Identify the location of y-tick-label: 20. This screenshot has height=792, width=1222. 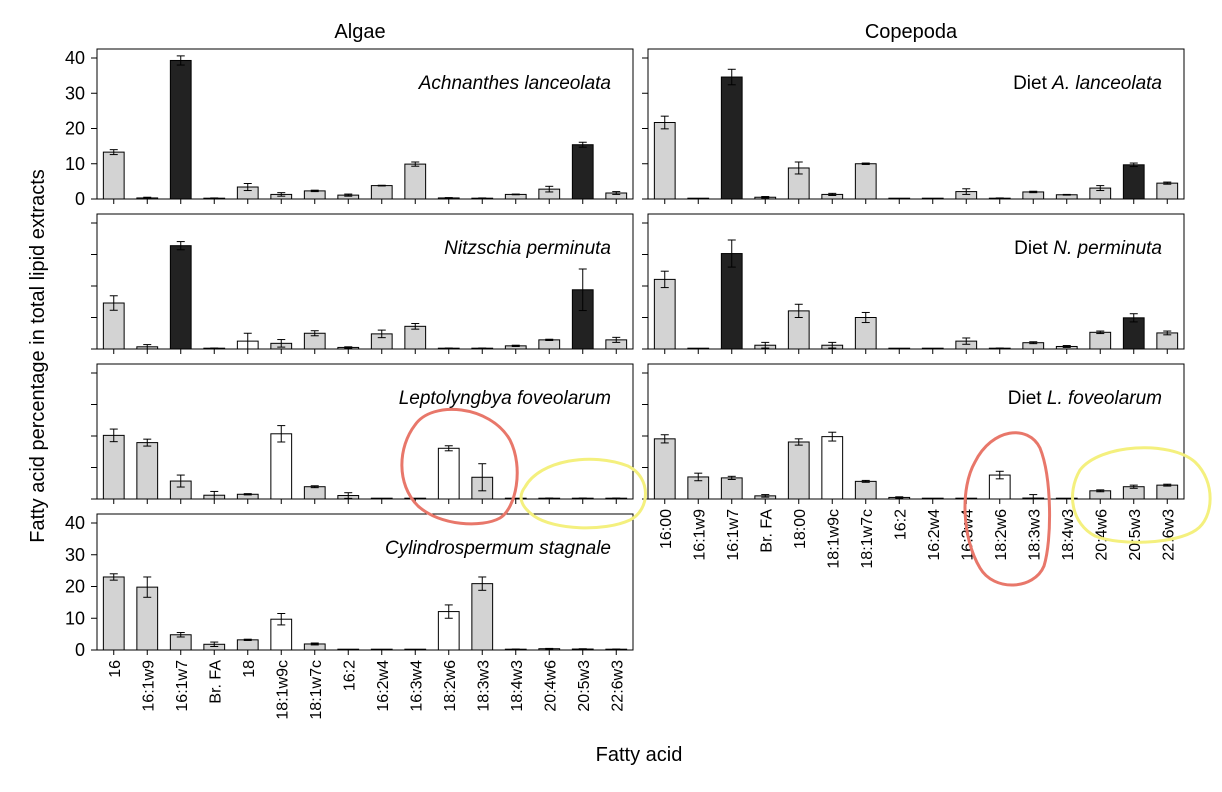
(75, 587).